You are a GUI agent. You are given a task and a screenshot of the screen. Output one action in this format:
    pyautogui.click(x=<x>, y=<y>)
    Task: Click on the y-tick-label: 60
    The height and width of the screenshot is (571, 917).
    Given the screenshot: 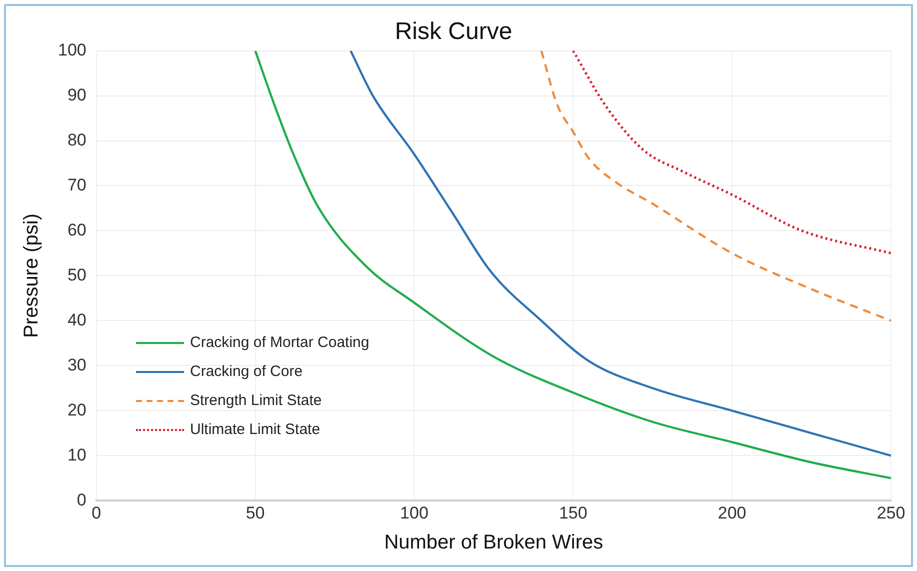 What is the action you would take?
    pyautogui.click(x=76, y=230)
    